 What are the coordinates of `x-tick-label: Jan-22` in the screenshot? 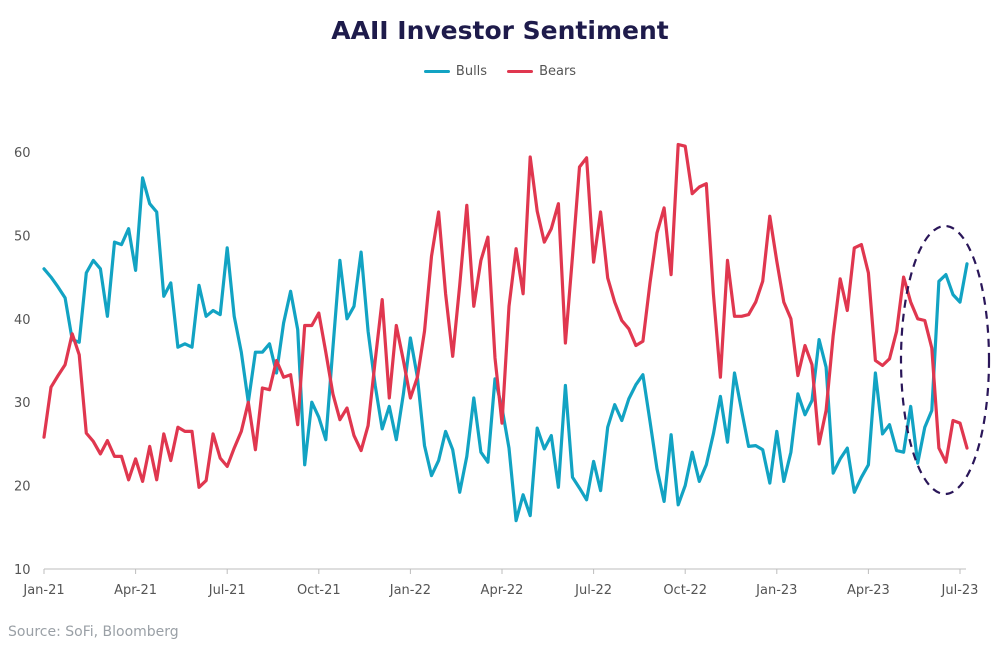 It's located at (410, 590).